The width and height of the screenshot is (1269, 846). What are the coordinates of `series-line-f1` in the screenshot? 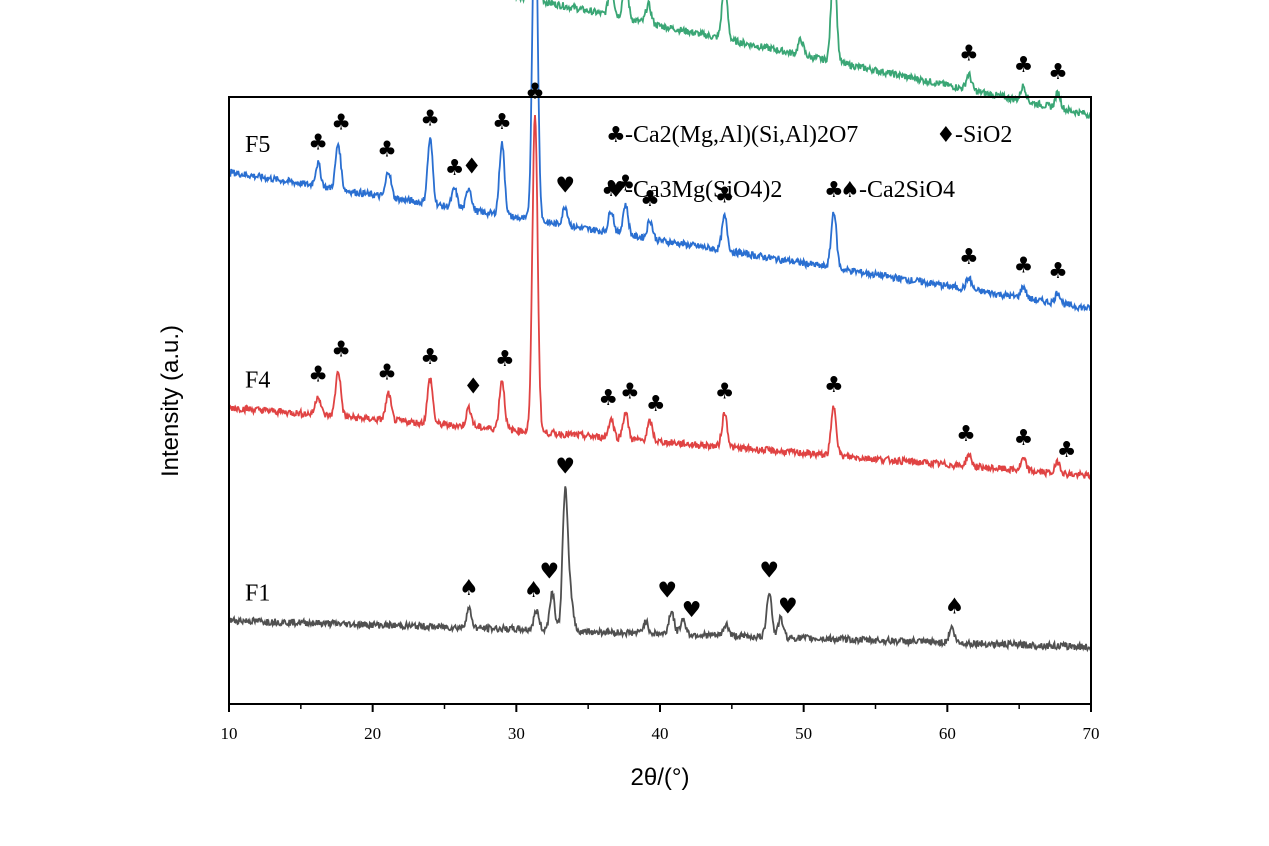 It's located at (660, 569).